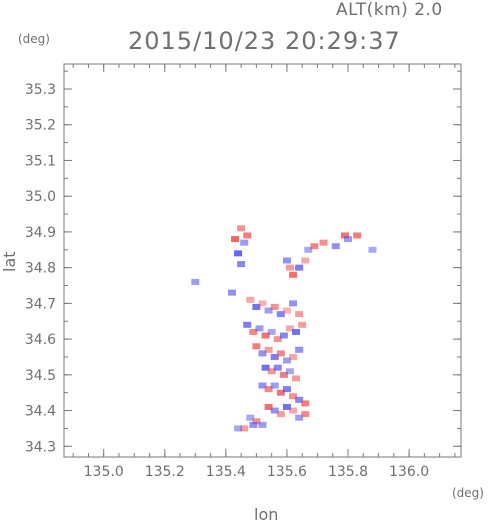 Image resolution: width=491 pixels, height=524 pixels. Describe the element at coordinates (40, 161) in the screenshot. I see `y-tick-label: 35.1` at that location.